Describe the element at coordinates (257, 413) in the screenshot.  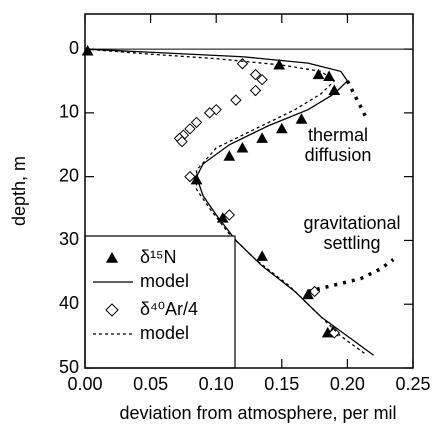
I see `x-axis-title: deviation from atmosphere, per mil` at that location.